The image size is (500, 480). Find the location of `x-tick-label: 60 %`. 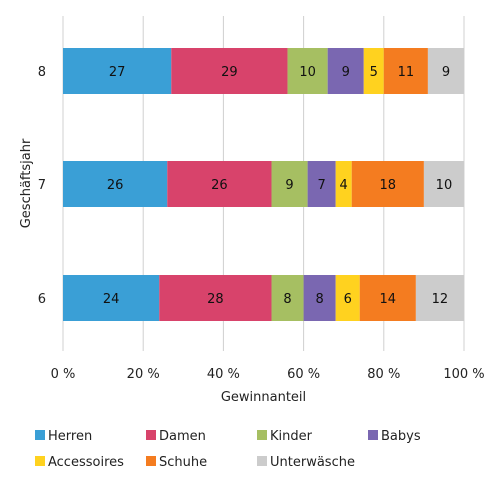

x-tick-label: 60 % is located at coordinates (303, 374).